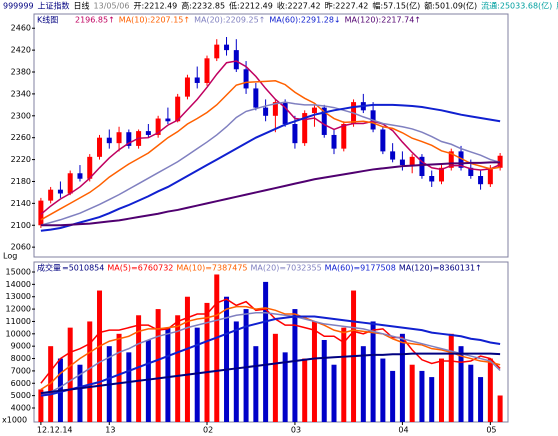  Describe the element at coordinates (203, 6) in the screenshot. I see `info-text: 高:2232.85` at that location.